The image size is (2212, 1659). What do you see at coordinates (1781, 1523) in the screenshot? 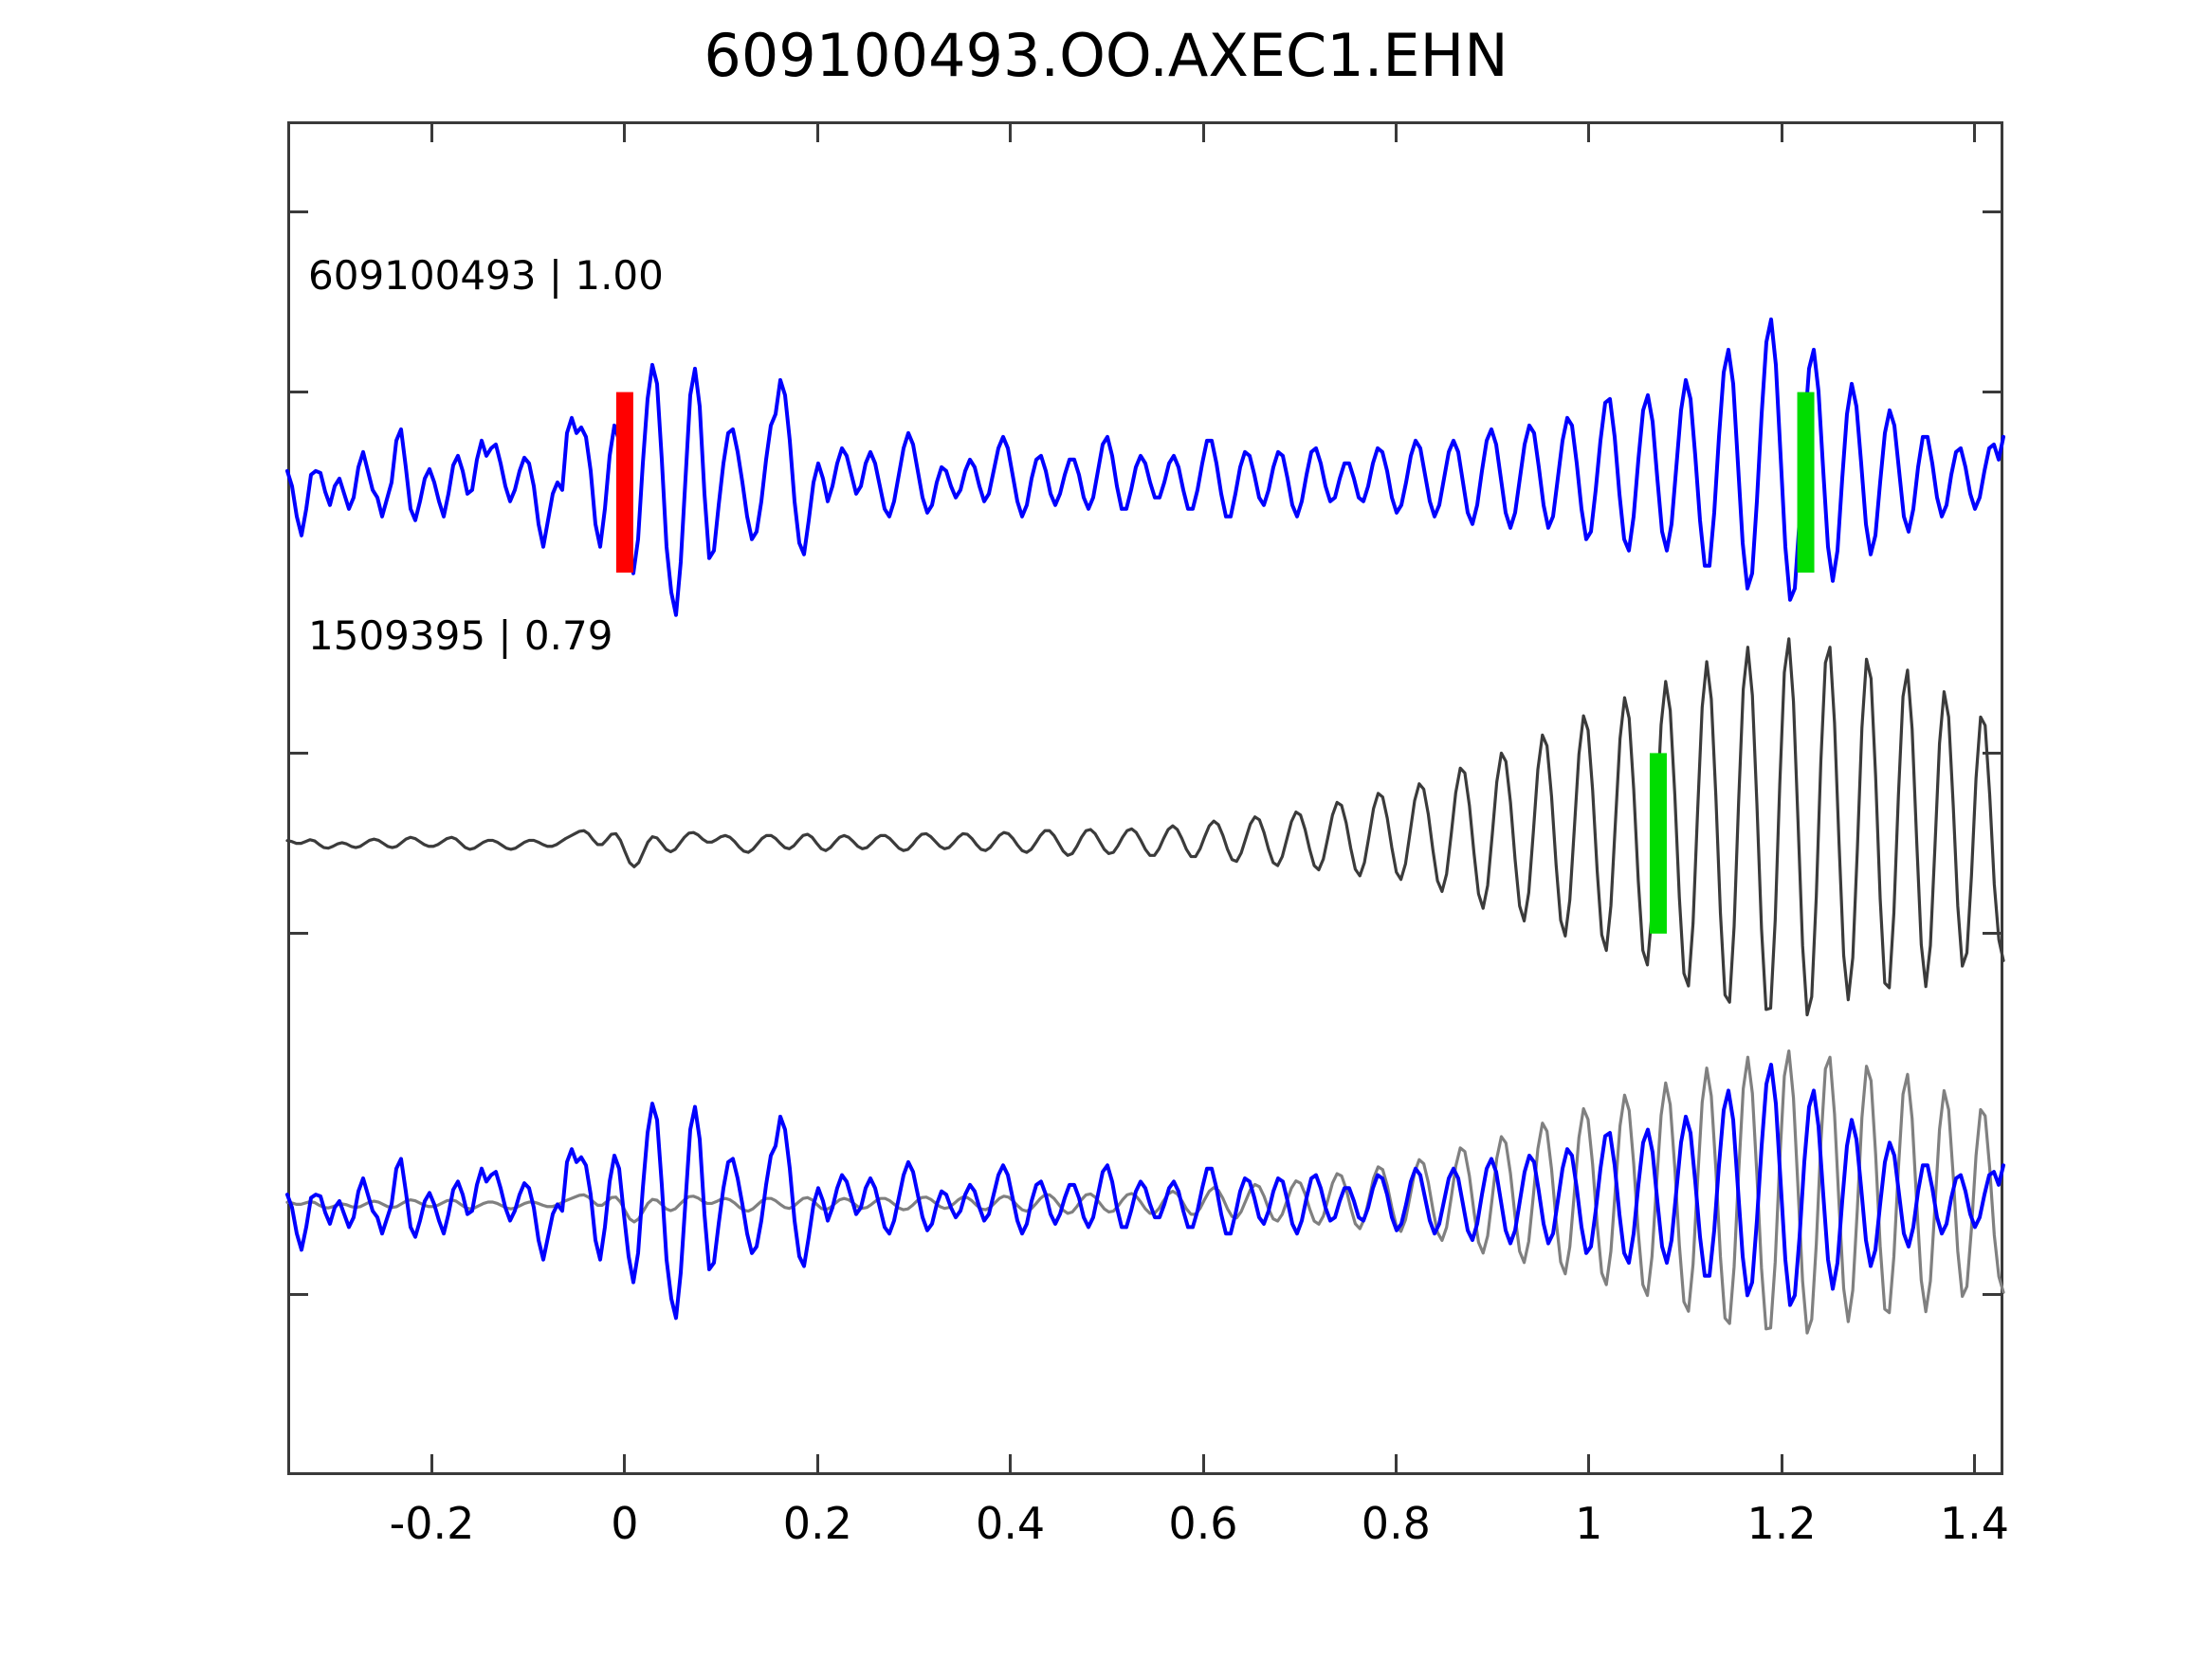
I see `x-tick-label: 1.2` at bounding box center [1781, 1523].